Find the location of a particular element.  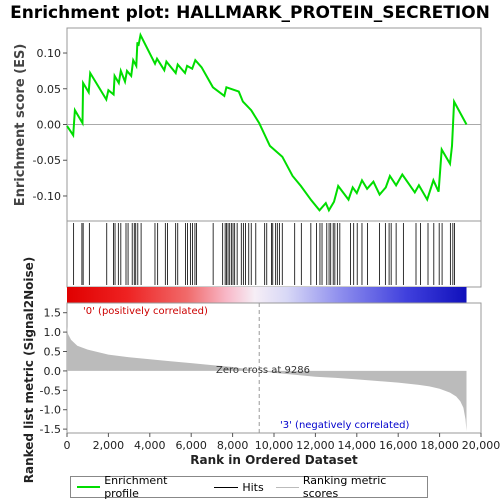

legend-enrichment: Enrichment profile is located at coordinates (139, 487).